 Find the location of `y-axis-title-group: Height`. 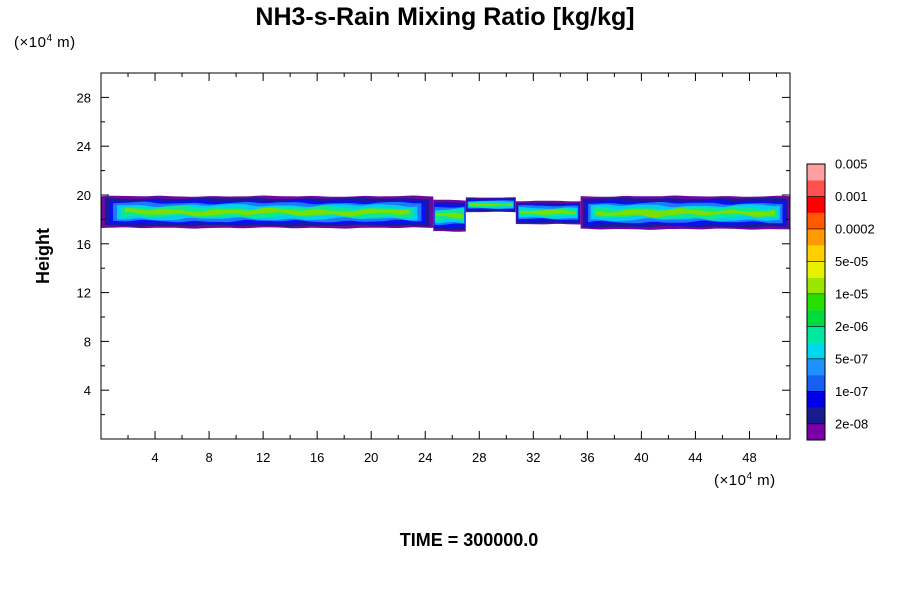

y-axis-title-group: Height is located at coordinates (43, 256).